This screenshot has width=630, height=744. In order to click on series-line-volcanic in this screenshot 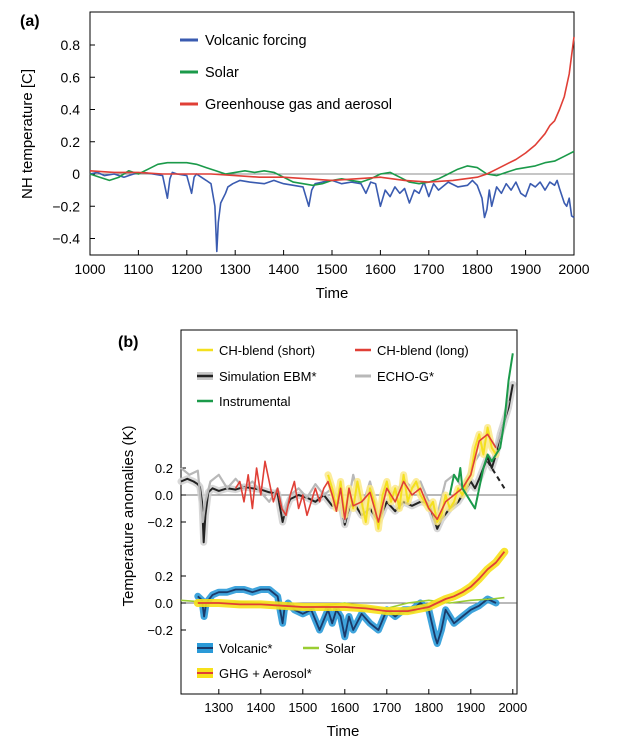, I will do `click(347, 616)`.